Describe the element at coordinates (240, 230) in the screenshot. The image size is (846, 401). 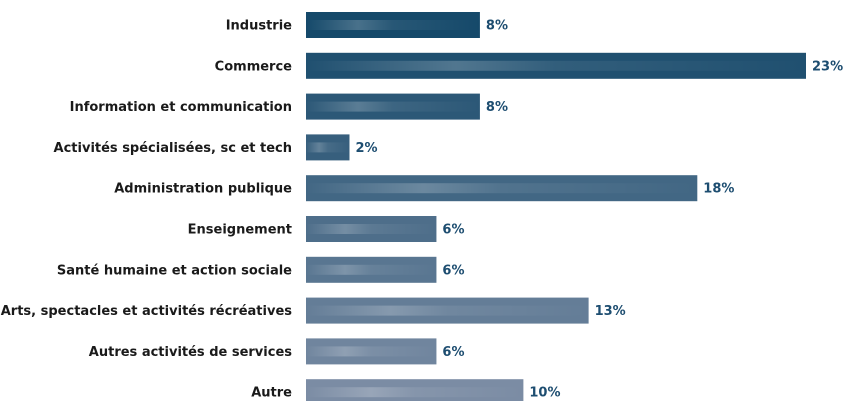
I see `category-label: Enseignement` at that location.